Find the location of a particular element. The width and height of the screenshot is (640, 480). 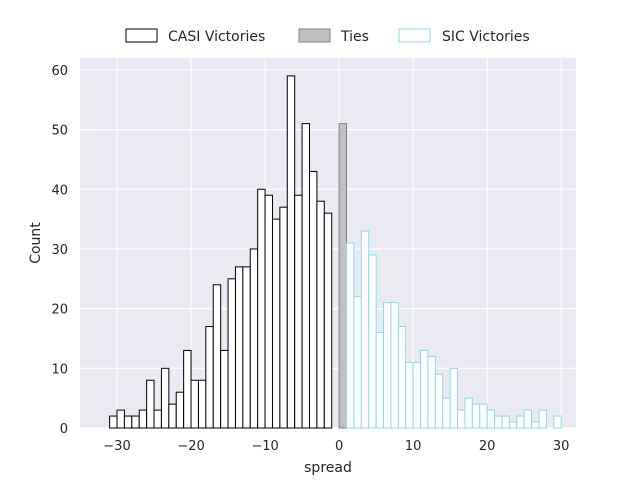

y-tick-label: 30 is located at coordinates (59, 250).